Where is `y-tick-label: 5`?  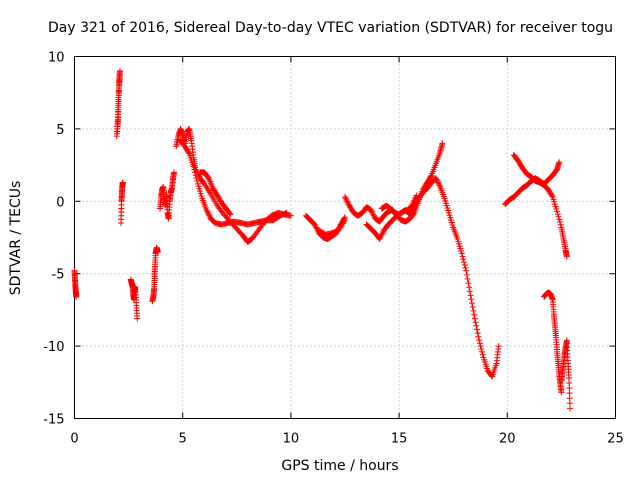
y-tick-label: 5 is located at coordinates (60, 130).